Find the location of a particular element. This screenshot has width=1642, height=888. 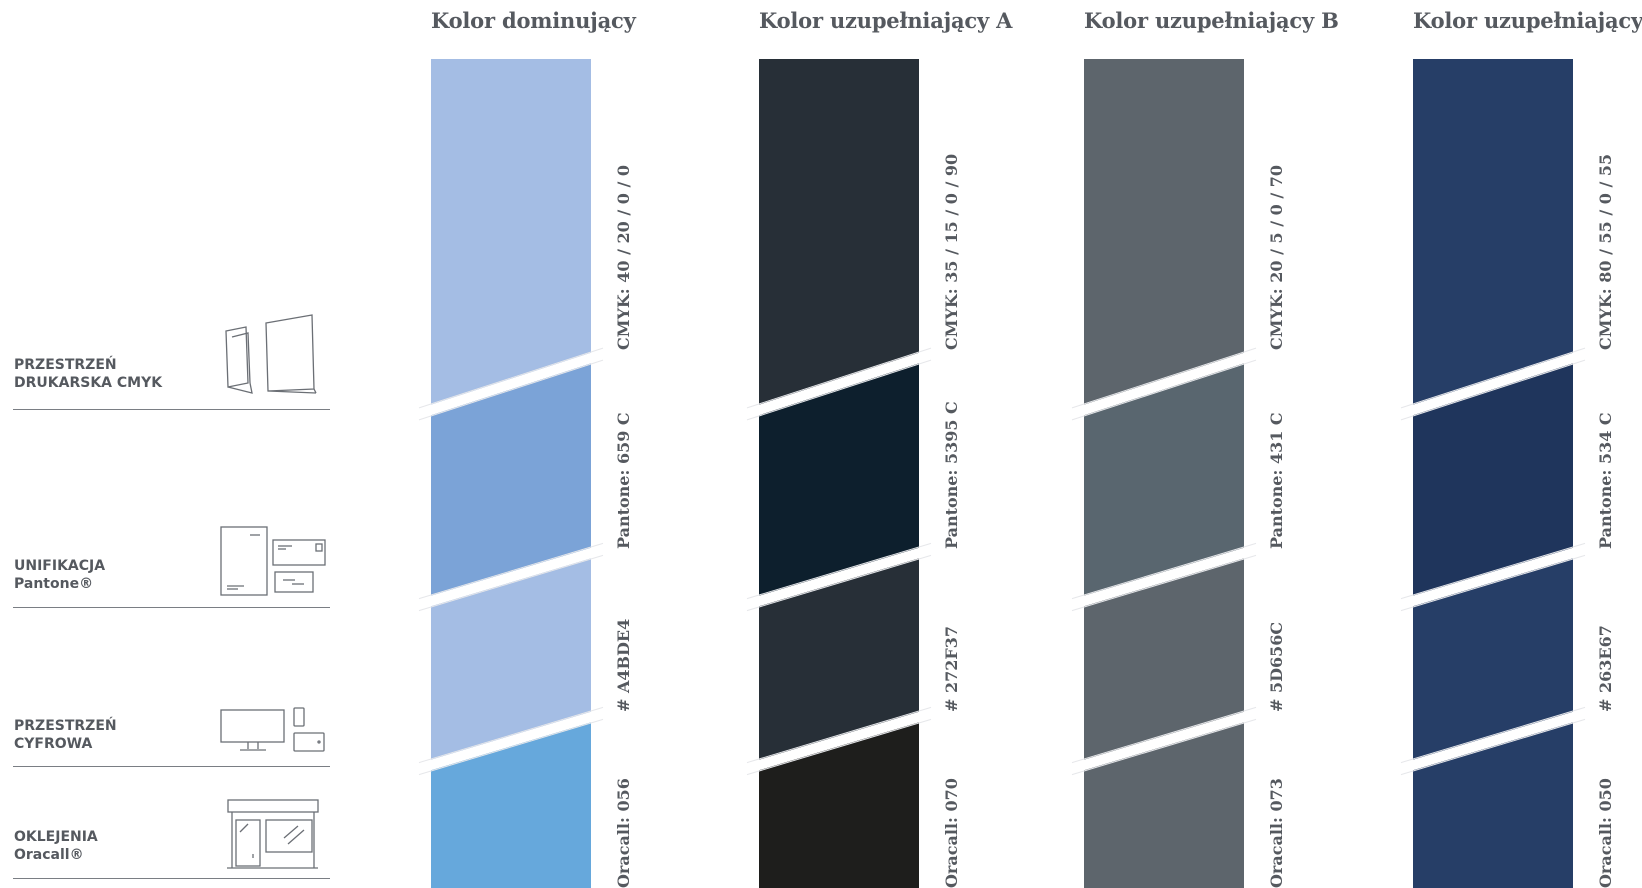

group-label-line2: CYFROWA is located at coordinates (53, 744).